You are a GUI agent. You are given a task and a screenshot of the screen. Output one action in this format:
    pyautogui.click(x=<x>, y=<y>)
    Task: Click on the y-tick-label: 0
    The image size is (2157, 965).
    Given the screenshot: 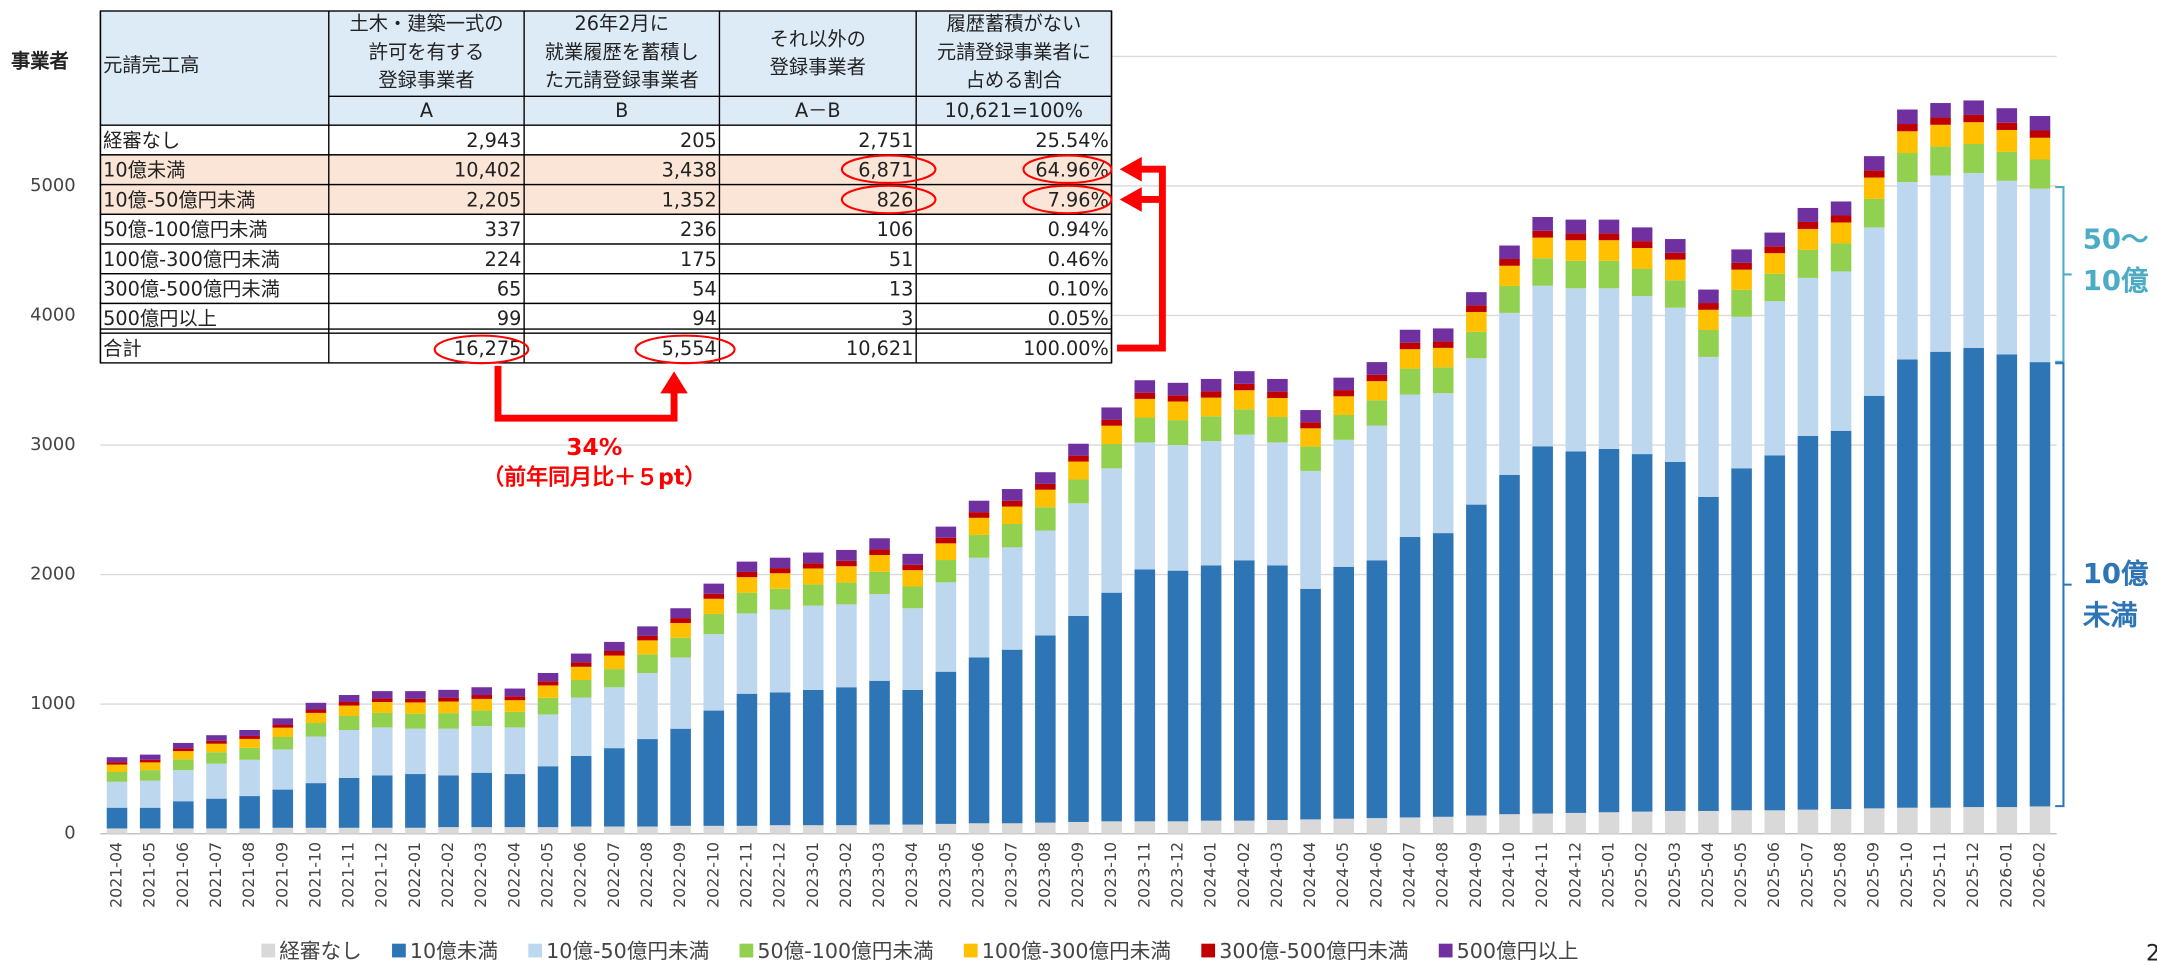 What is the action you would take?
    pyautogui.click(x=69, y=833)
    